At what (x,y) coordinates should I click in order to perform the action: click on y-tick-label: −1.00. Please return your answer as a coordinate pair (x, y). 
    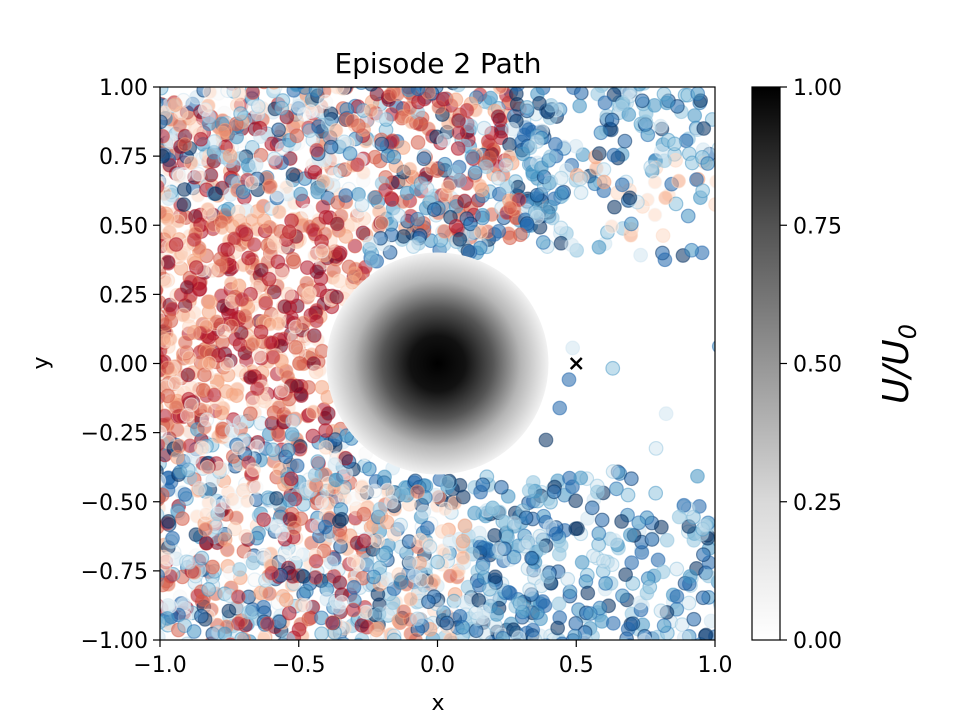
    Looking at the image, I should click on (114, 641).